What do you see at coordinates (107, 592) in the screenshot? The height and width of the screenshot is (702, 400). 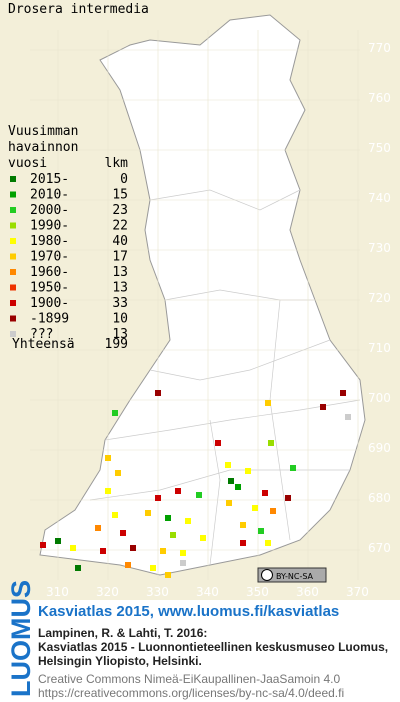 I see `x-grid-label: 320` at bounding box center [107, 592].